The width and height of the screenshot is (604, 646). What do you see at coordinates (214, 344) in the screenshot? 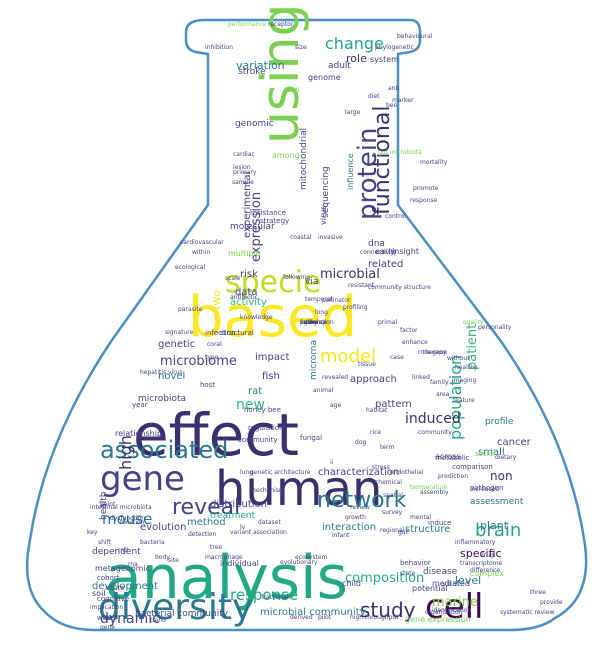
I see `word-coral: coral` at bounding box center [214, 344].